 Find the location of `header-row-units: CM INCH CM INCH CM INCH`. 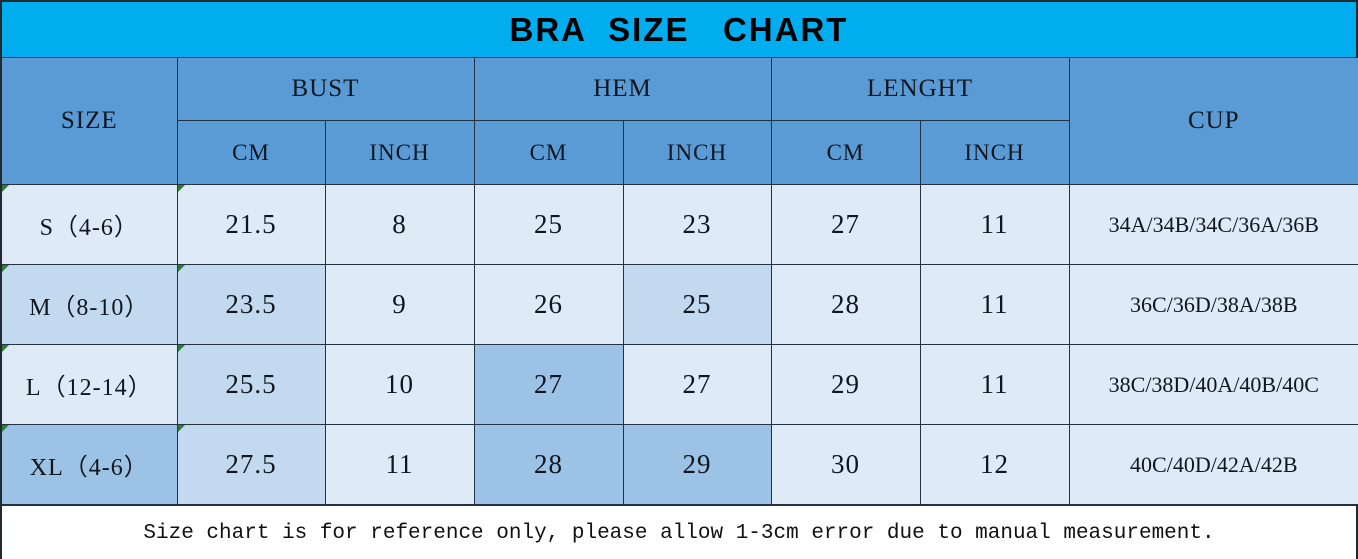

header-row-units: CM INCH CM INCH CM INCH is located at coordinates (679, 152).